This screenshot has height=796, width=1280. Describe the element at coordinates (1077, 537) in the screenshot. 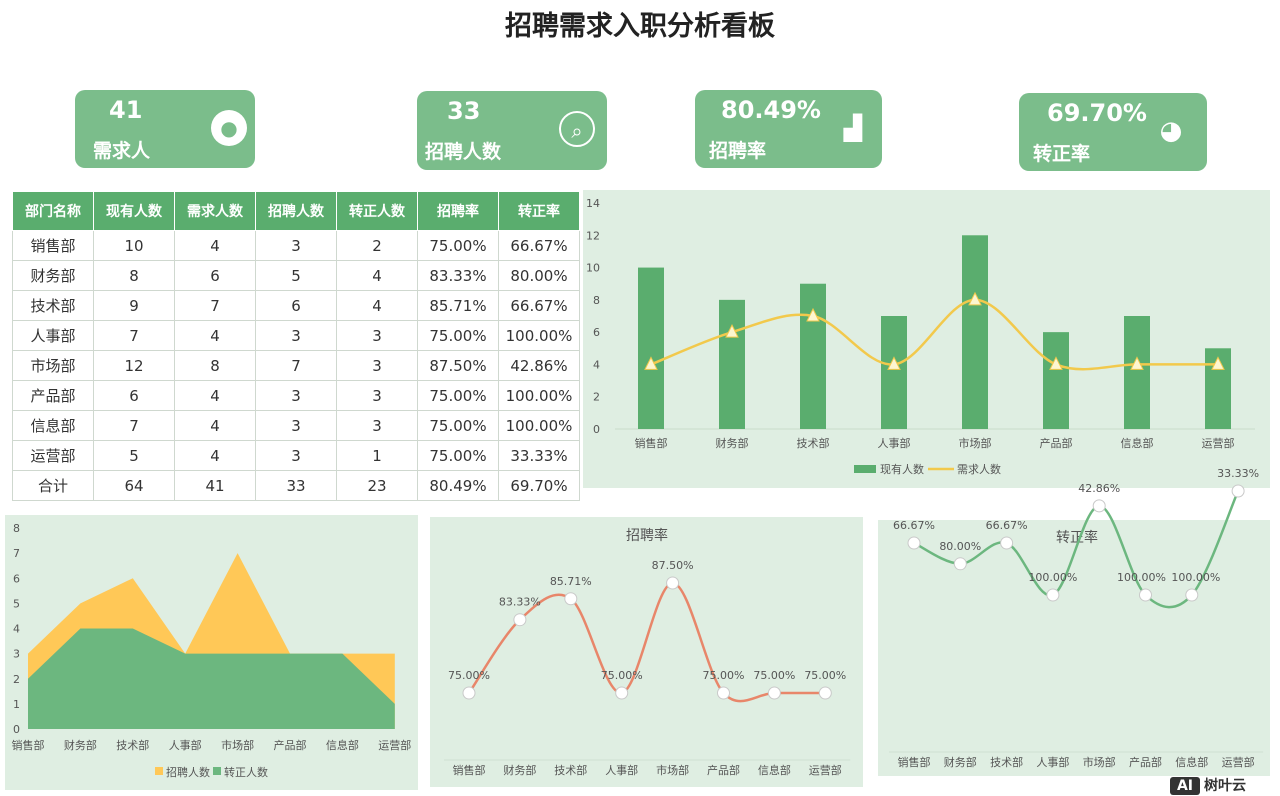

I see `chart-title: 转正率` at that location.